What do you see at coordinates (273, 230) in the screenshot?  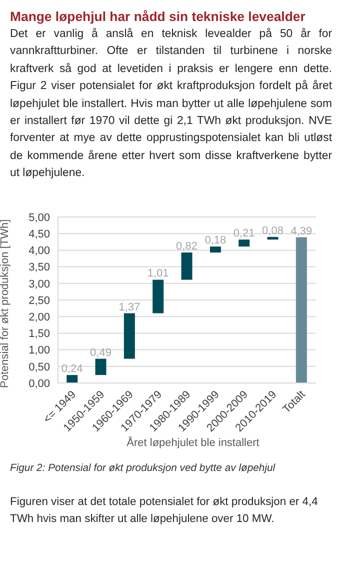 I see `data-label: 0,08` at bounding box center [273, 230].